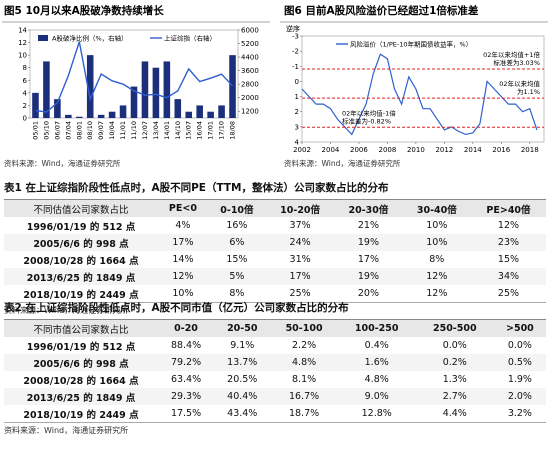  What do you see at coordinates (81, 396) in the screenshot?
I see `table-cell: 2013/6/25 的 1849 点` at bounding box center [81, 396].